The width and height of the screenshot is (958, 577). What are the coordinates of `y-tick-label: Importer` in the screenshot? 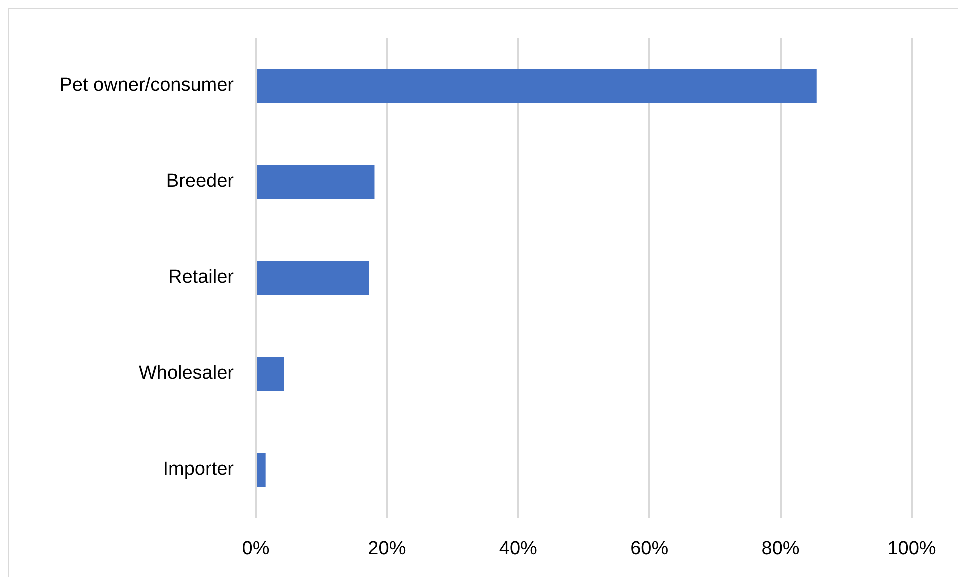 It's located at (199, 469).